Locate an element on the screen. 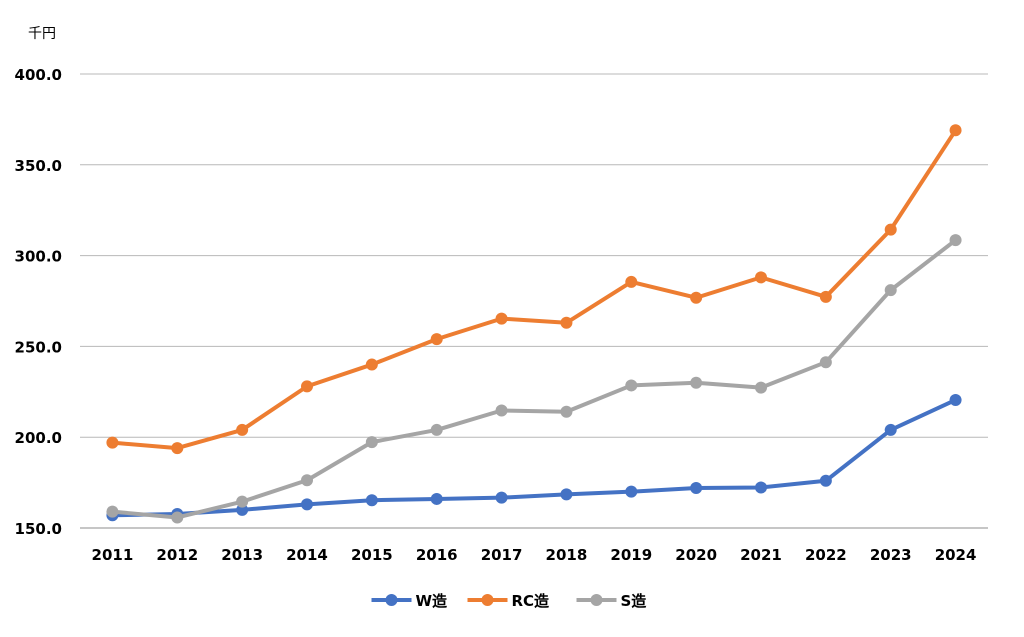 Image resolution: width=1024 pixels, height=637 pixels. legend-label: S造 is located at coordinates (634, 601).